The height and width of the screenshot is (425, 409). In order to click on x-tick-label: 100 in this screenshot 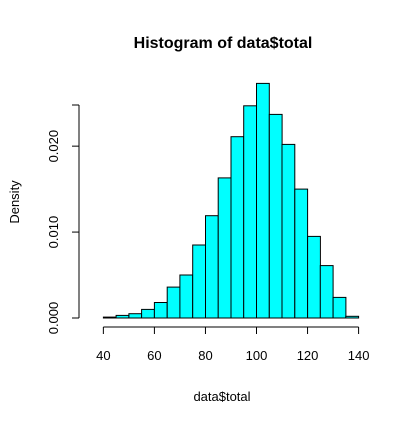, I will do `click(257, 355)`.